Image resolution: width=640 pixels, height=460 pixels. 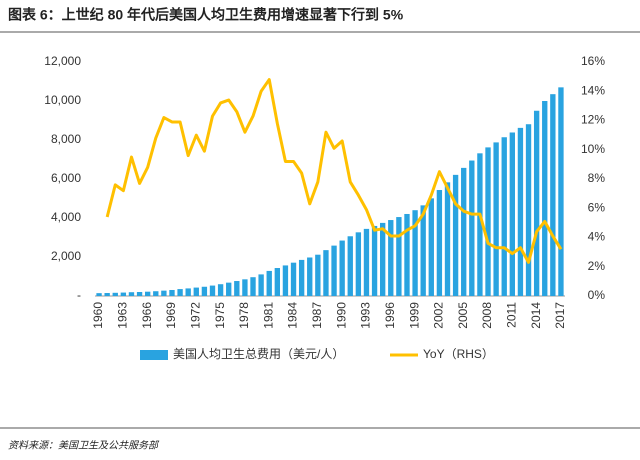 I want to click on y-tick-label: 10,000, so click(x=62, y=100).